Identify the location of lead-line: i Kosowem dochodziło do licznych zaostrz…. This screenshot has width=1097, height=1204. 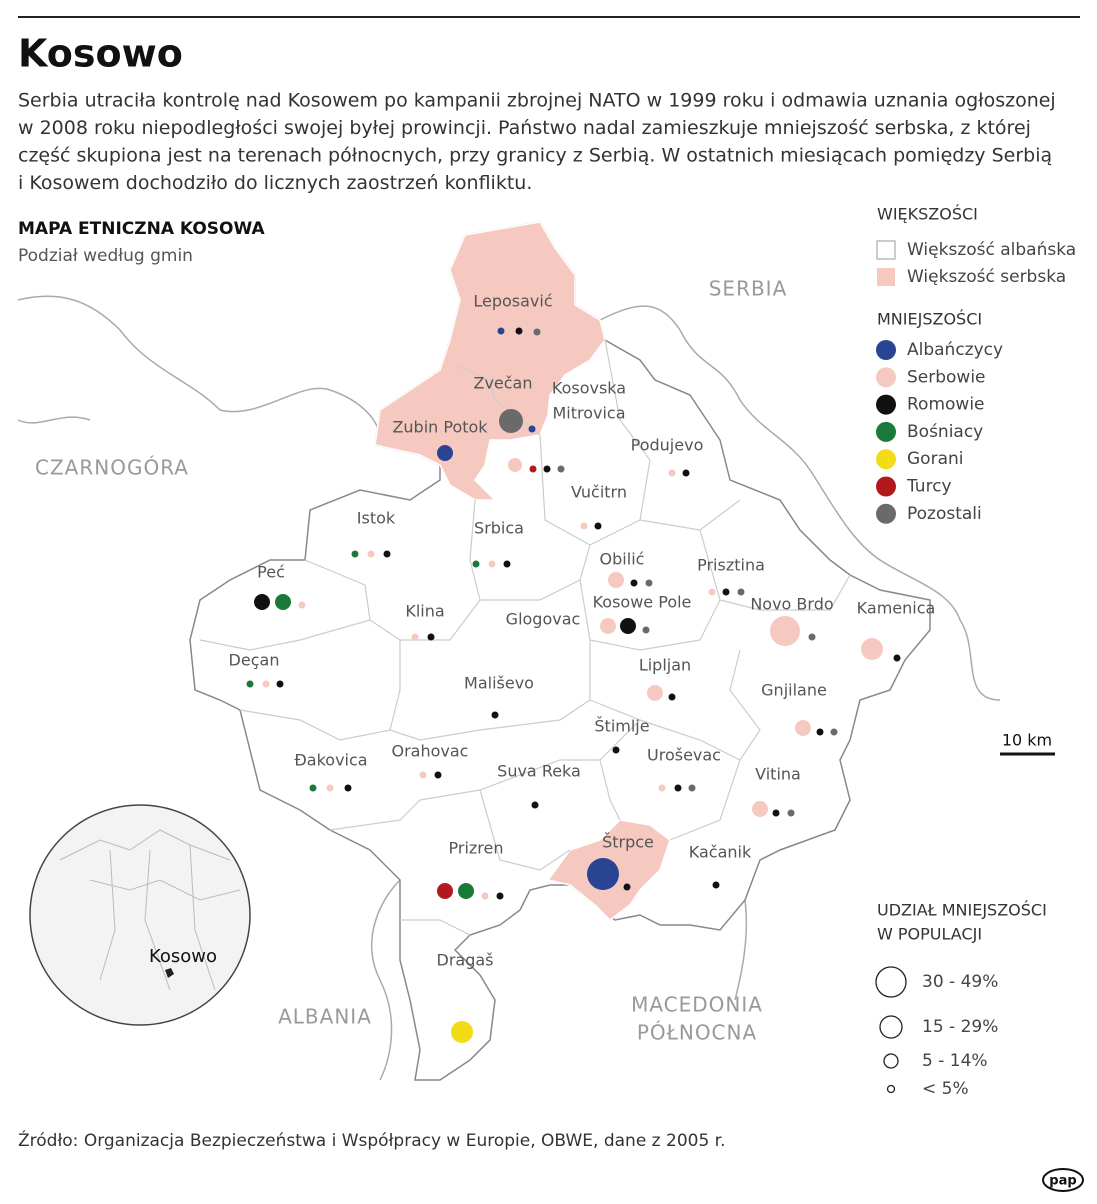
(275, 183).